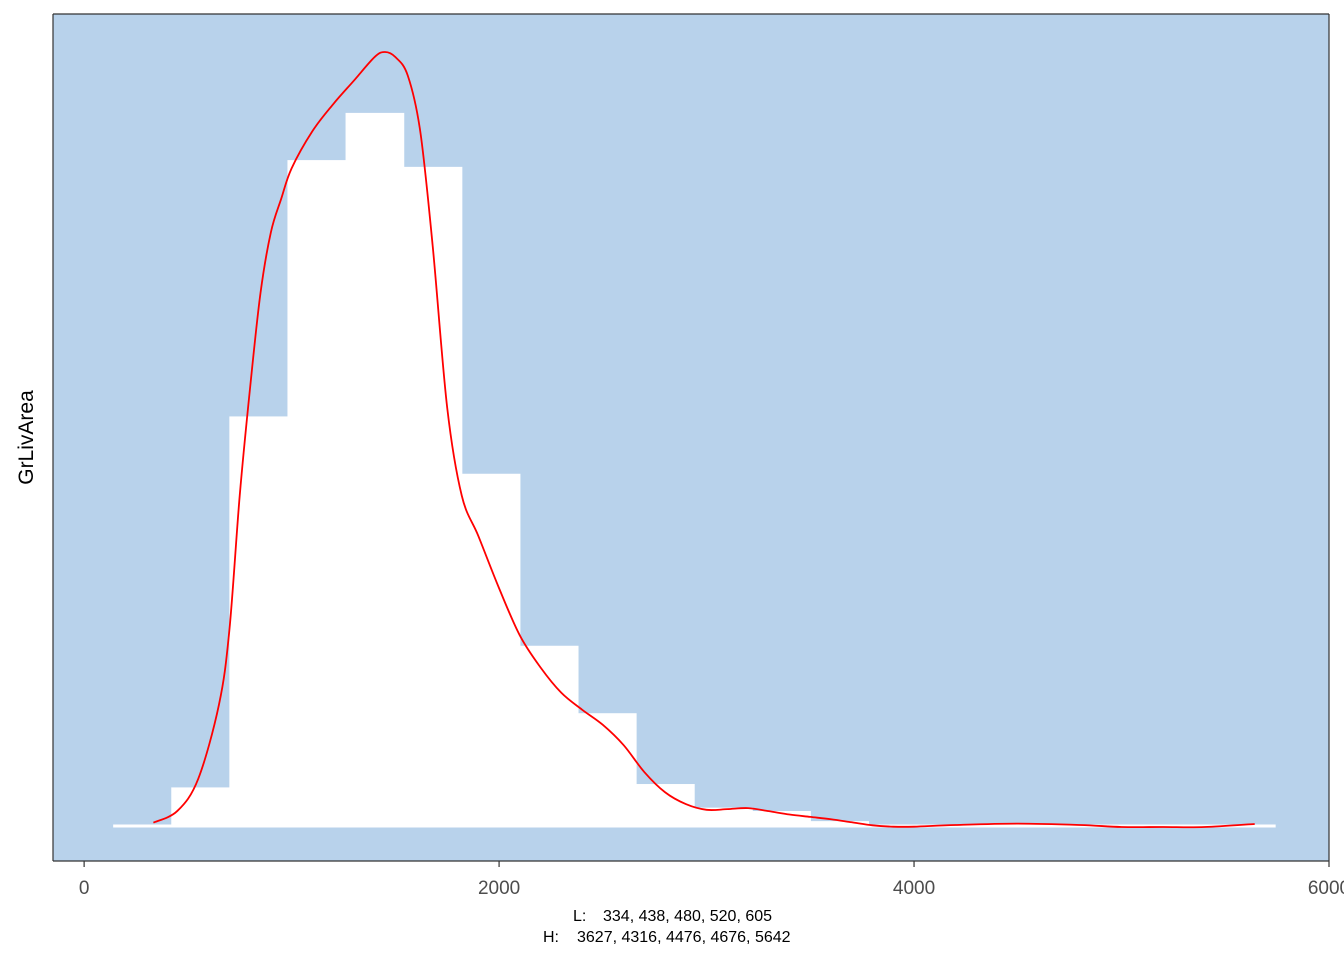  I want to click on annotation-row-1: H: 3627, 4316, 4476, 4676, 5642, so click(667, 937).